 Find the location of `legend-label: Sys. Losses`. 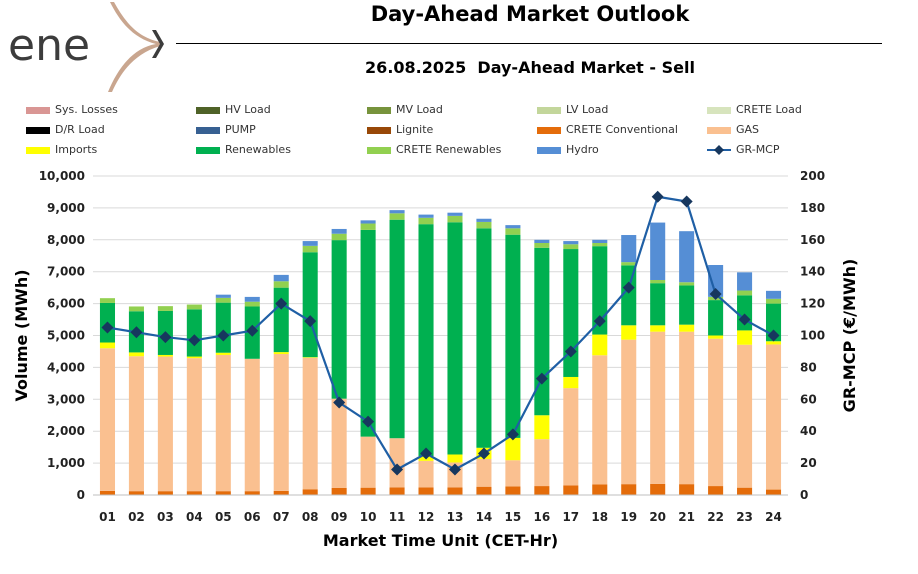

legend-label: Sys. Losses is located at coordinates (86, 109).